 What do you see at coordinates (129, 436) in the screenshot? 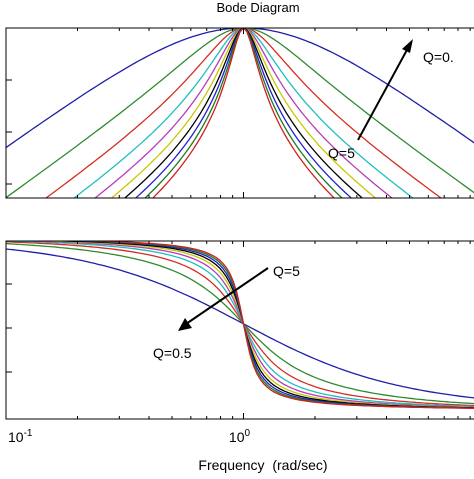
I see `x-tick-labels: 10⁻¹ 10⁰` at bounding box center [129, 436].